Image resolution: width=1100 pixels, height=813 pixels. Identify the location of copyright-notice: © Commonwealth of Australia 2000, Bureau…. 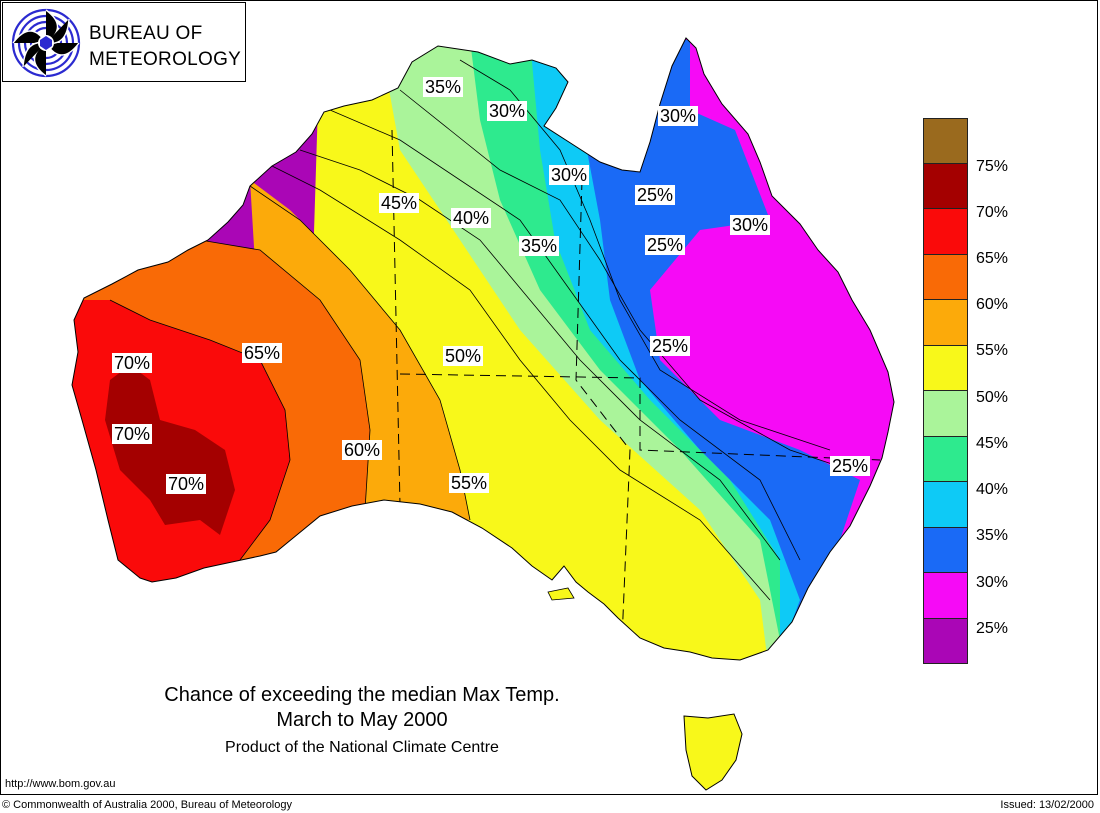
(147, 805).